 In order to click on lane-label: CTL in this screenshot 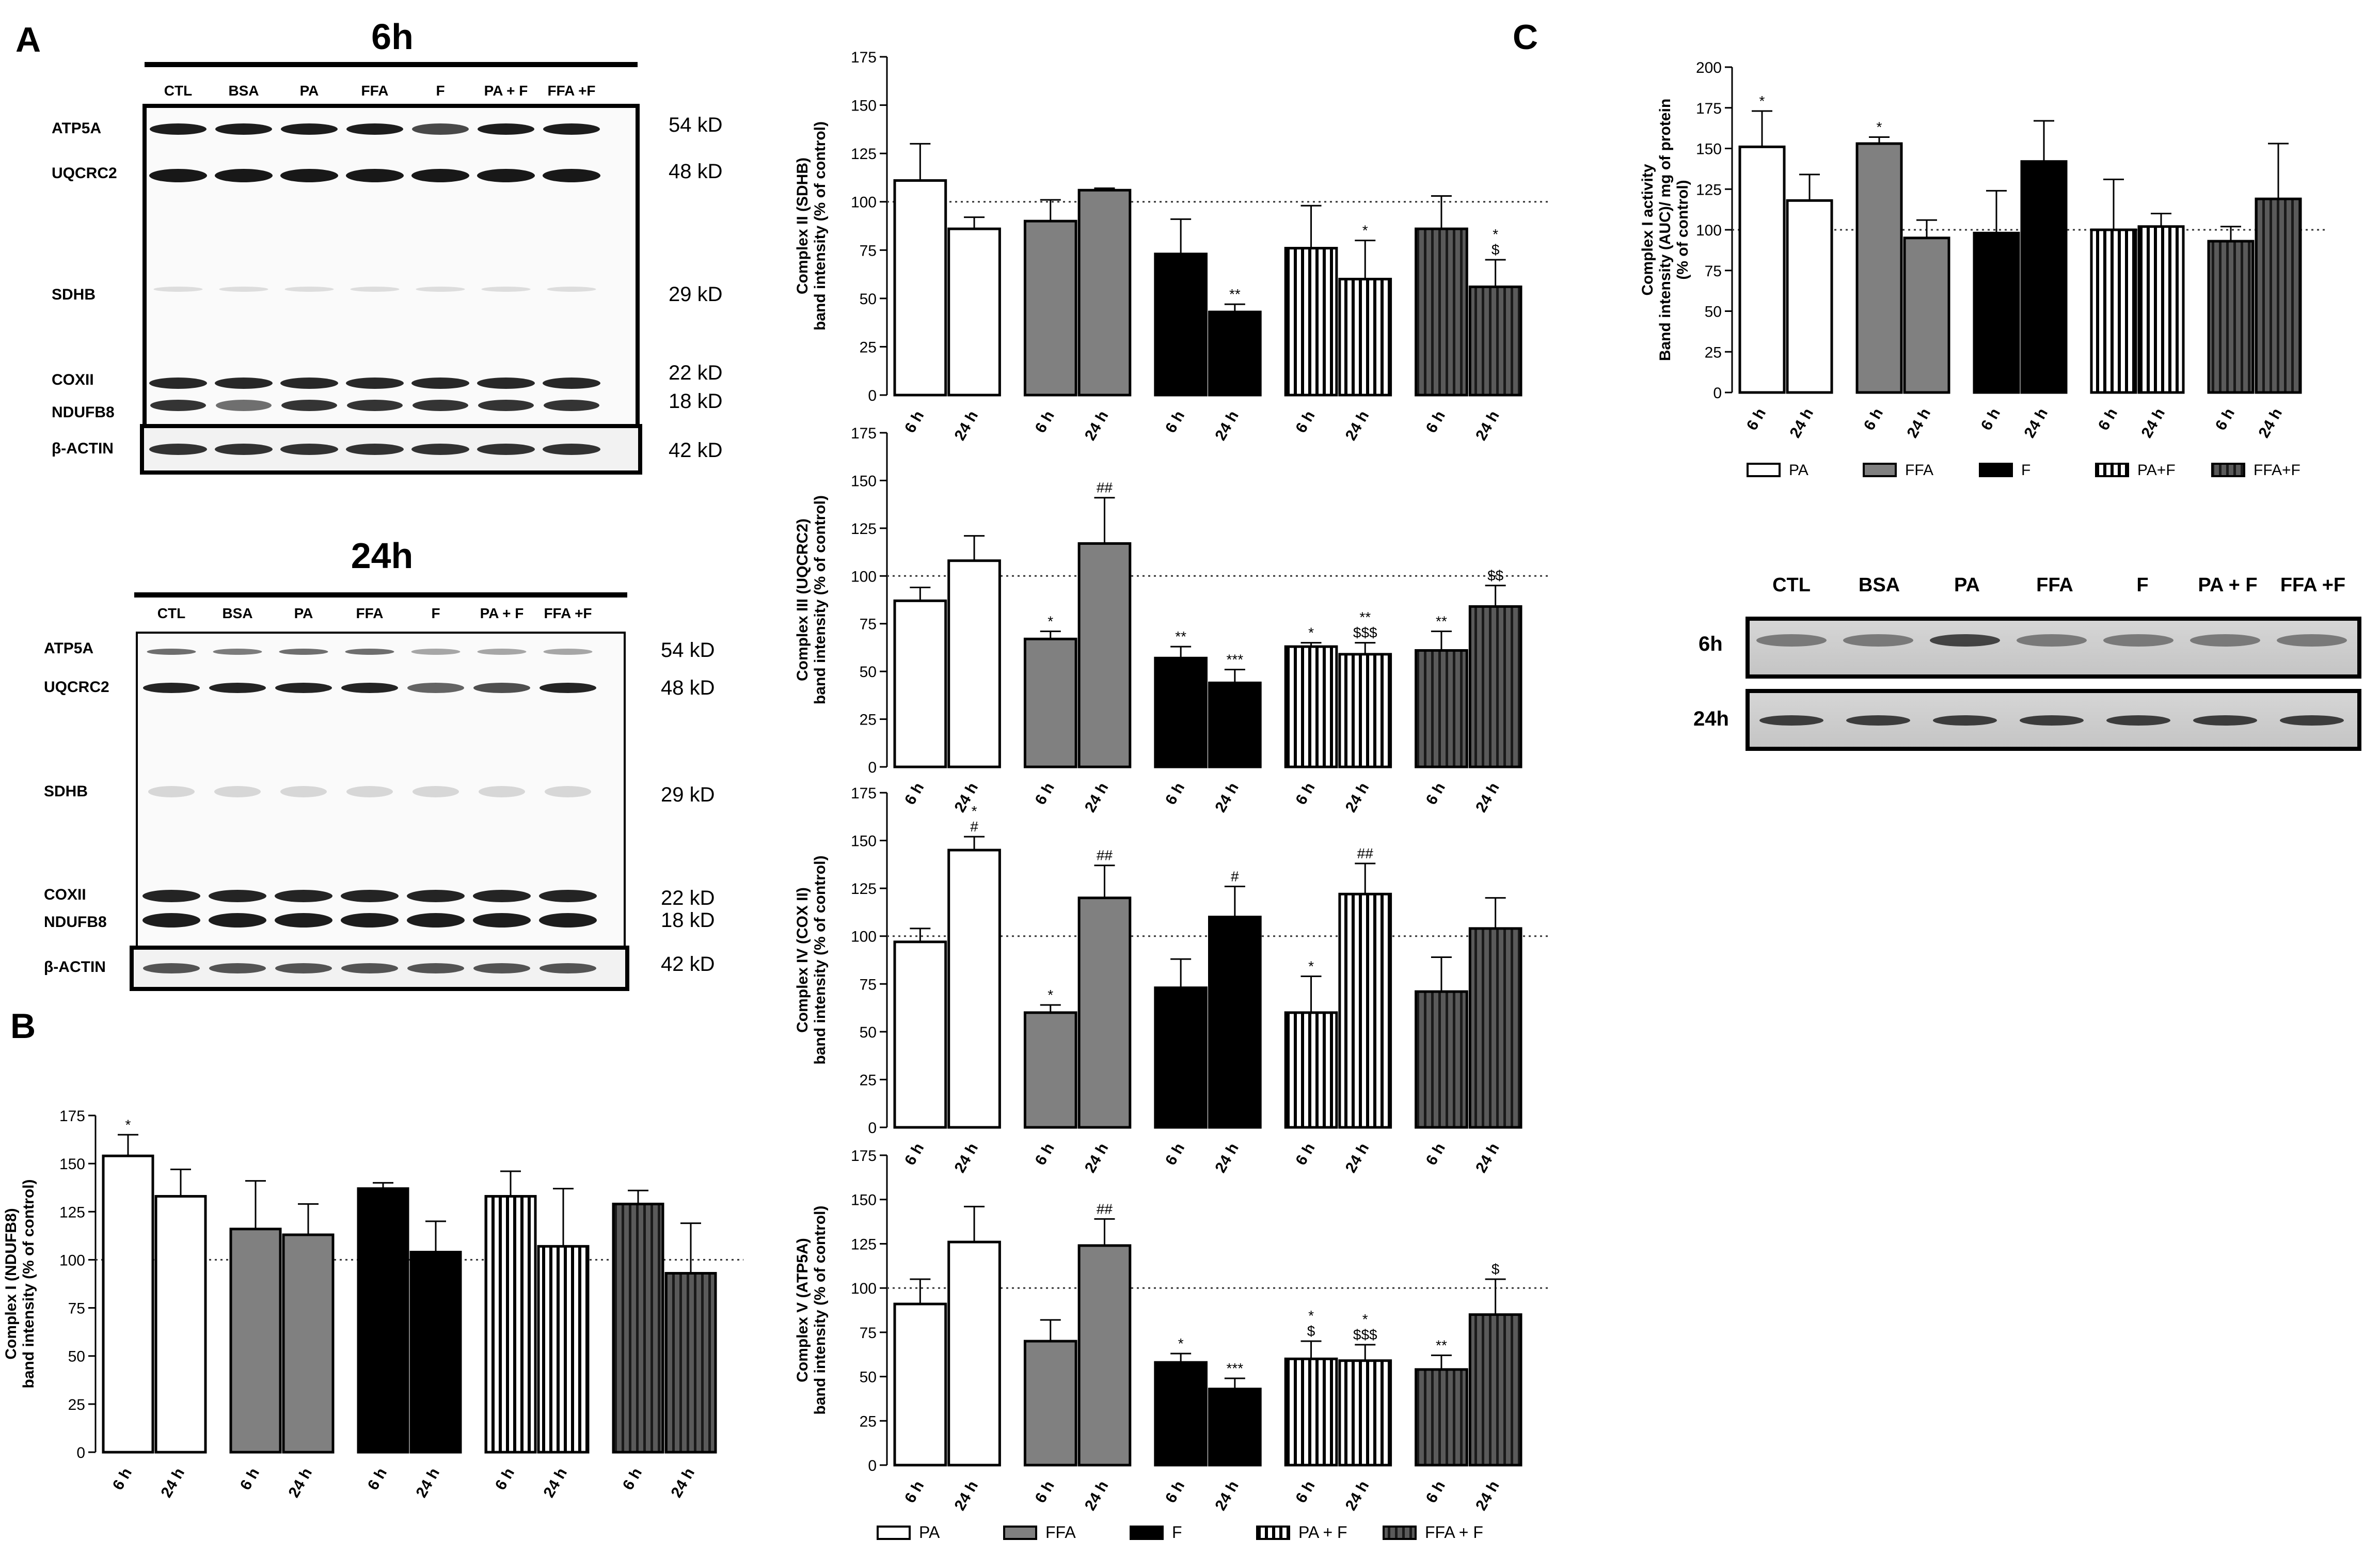, I will do `click(171, 613)`.